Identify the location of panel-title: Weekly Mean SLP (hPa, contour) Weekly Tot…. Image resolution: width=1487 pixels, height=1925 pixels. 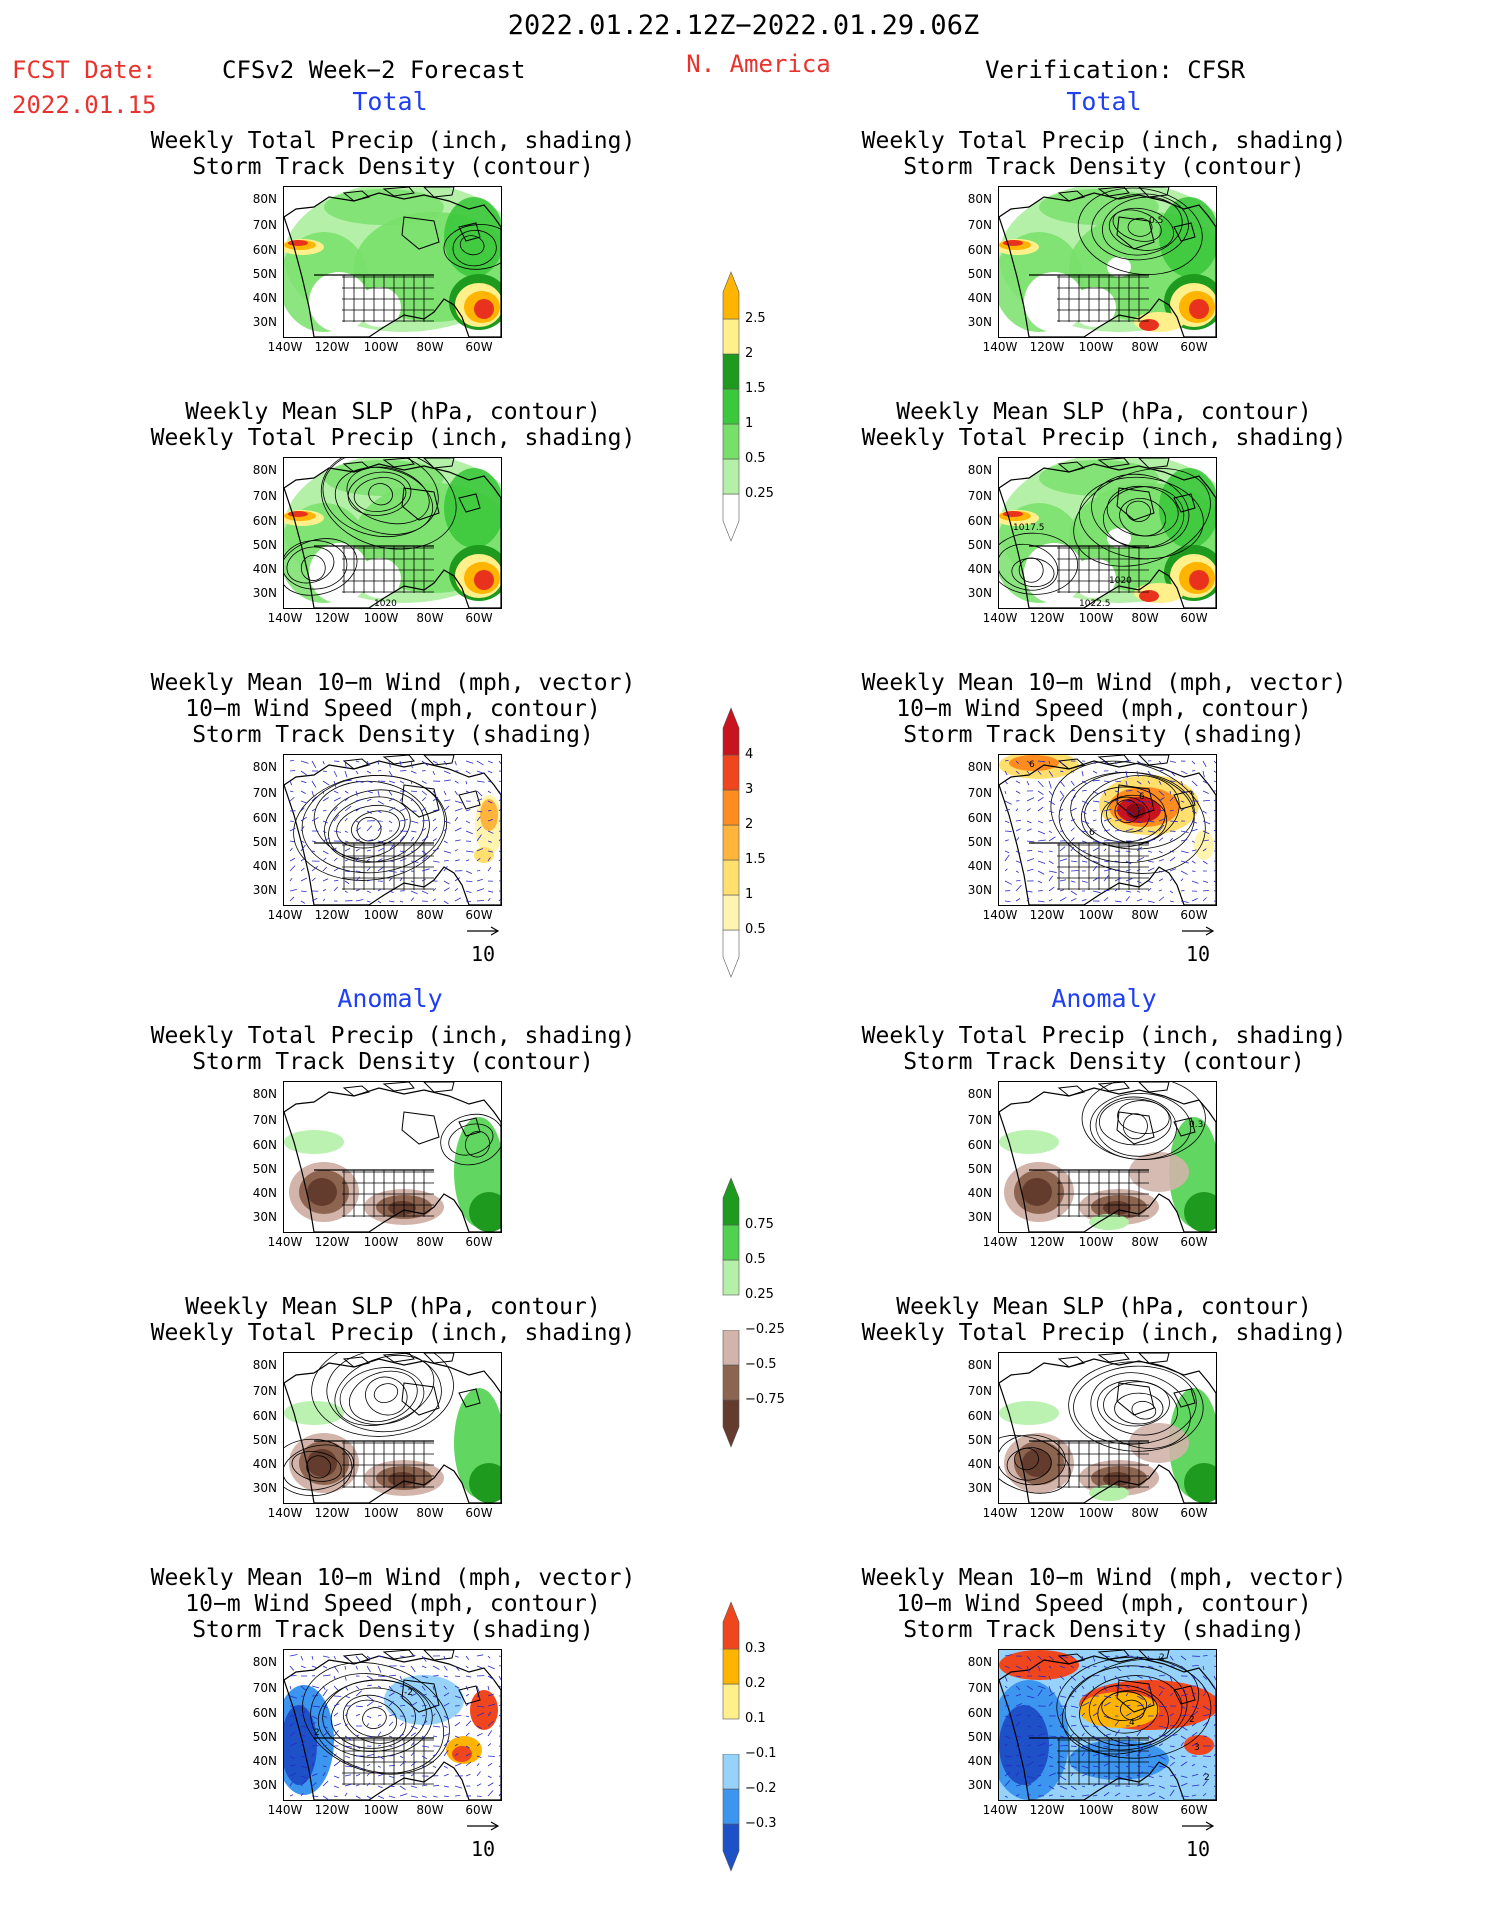
(1104, 1320).